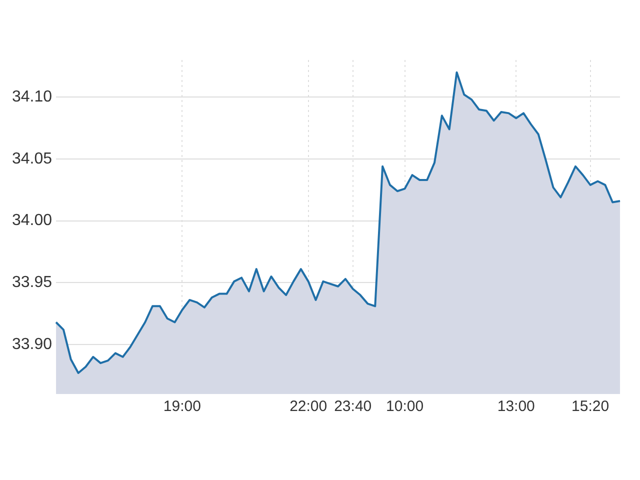  Describe the element at coordinates (32, 344) in the screenshot. I see `y-tick-label: 33.90` at that location.